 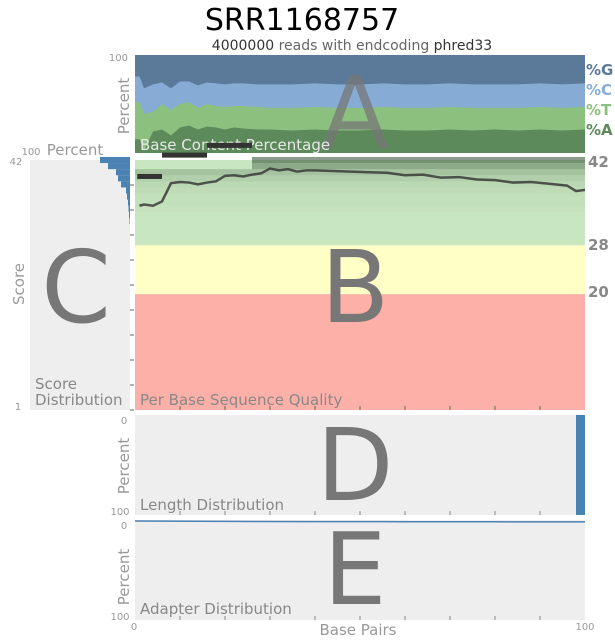 What do you see at coordinates (75, 150) in the screenshot?
I see `panel-c-top-label: Percent` at bounding box center [75, 150].